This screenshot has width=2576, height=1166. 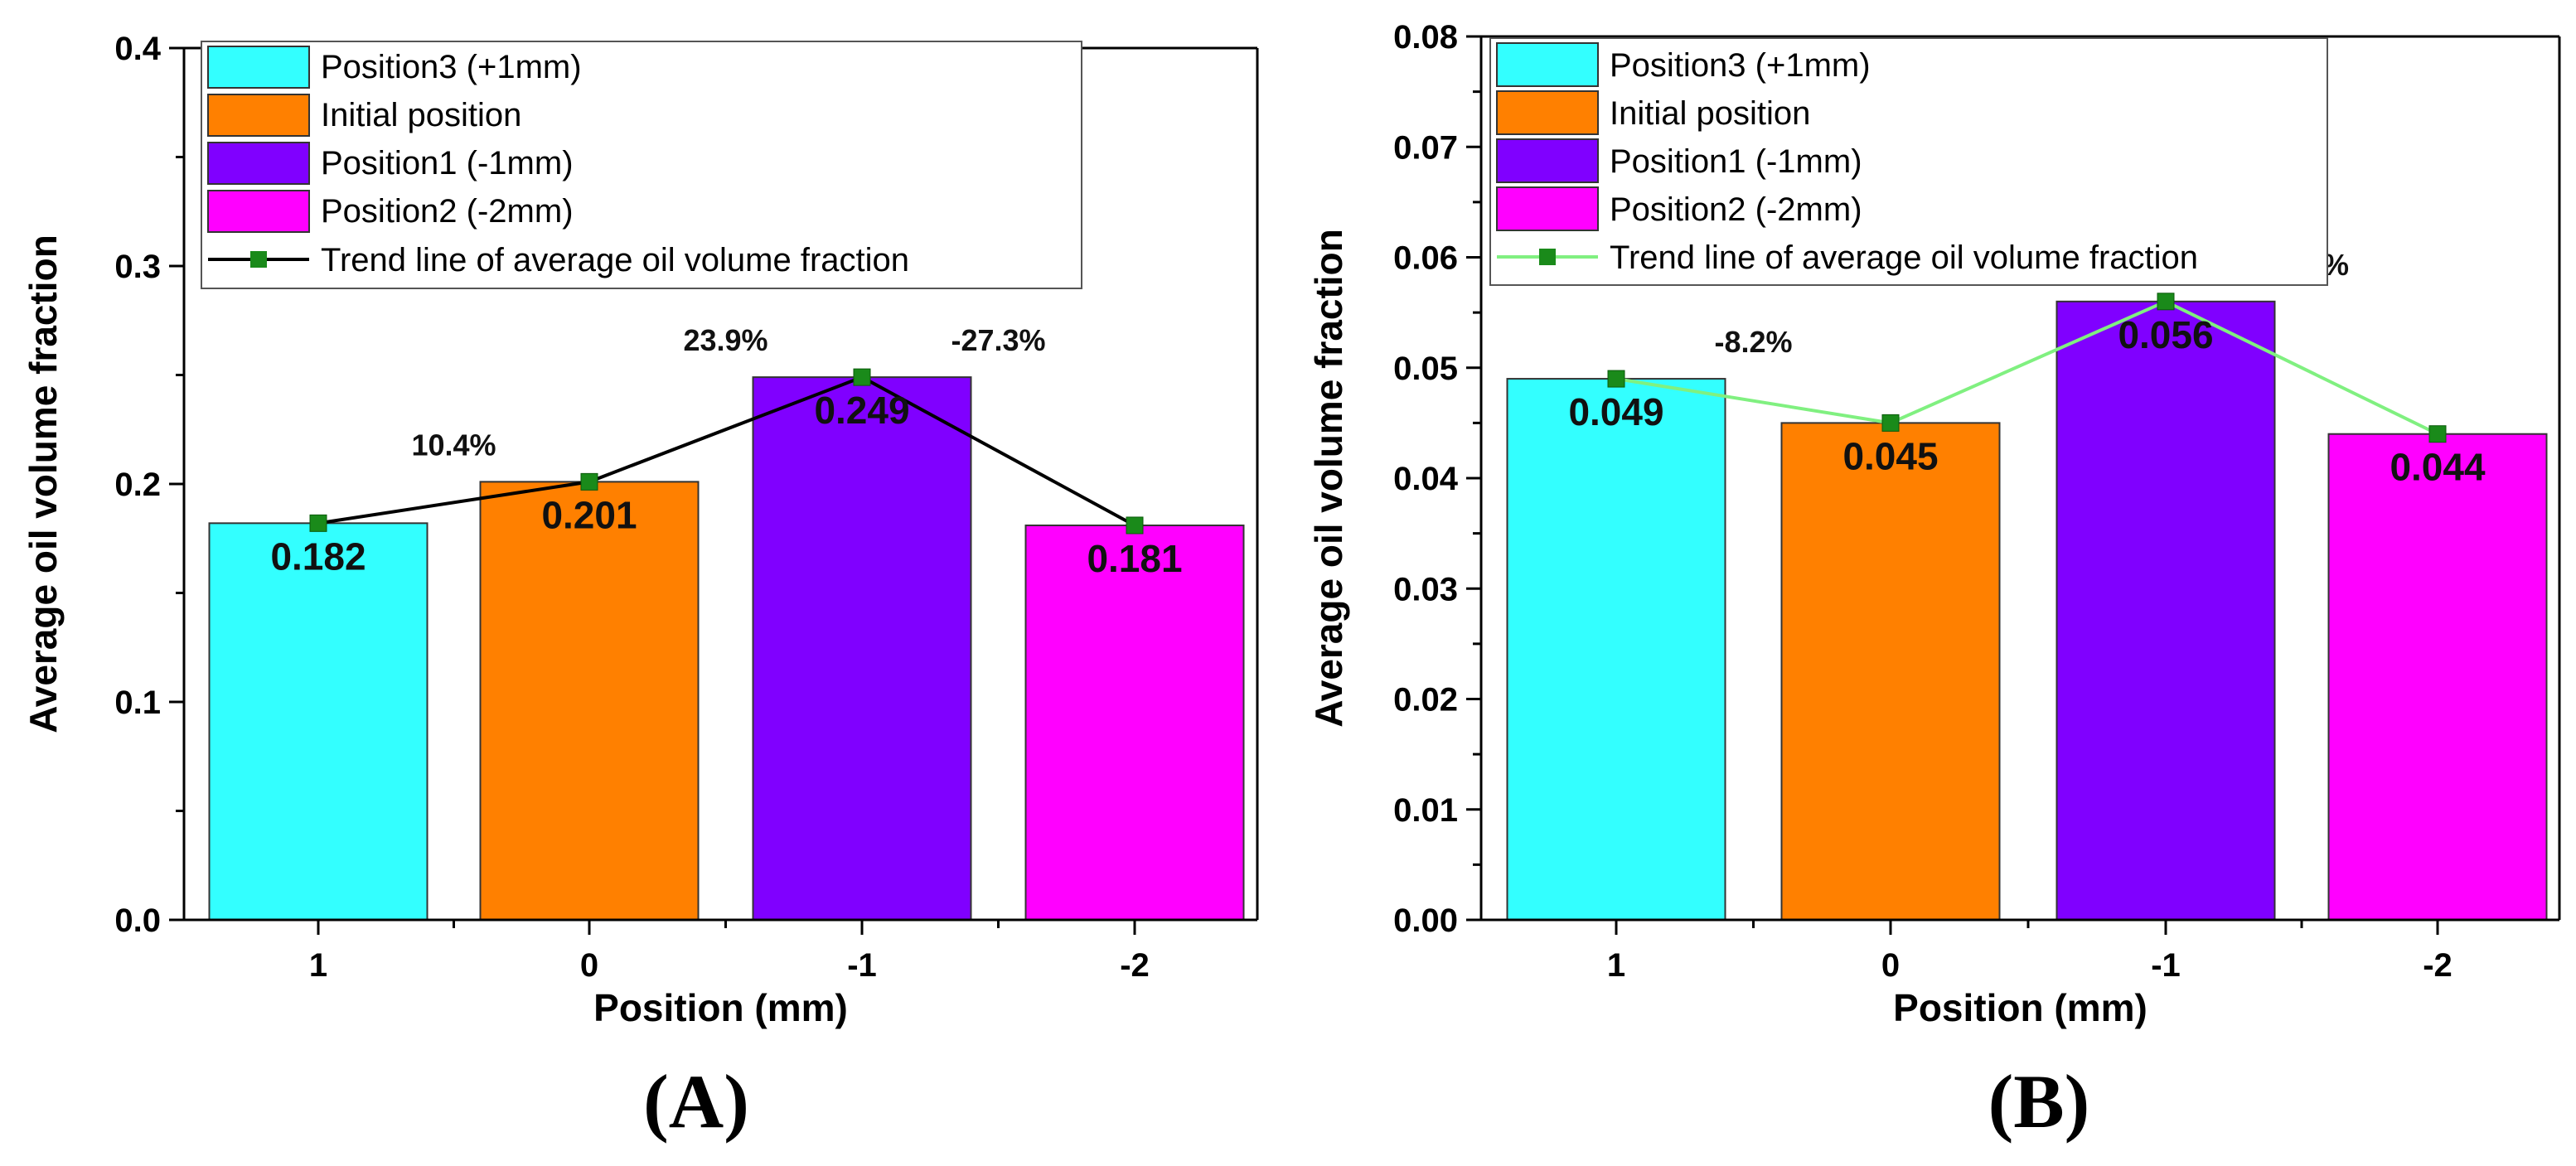 What do you see at coordinates (1615, 412) in the screenshot?
I see `bar-value-label: 0.049` at bounding box center [1615, 412].